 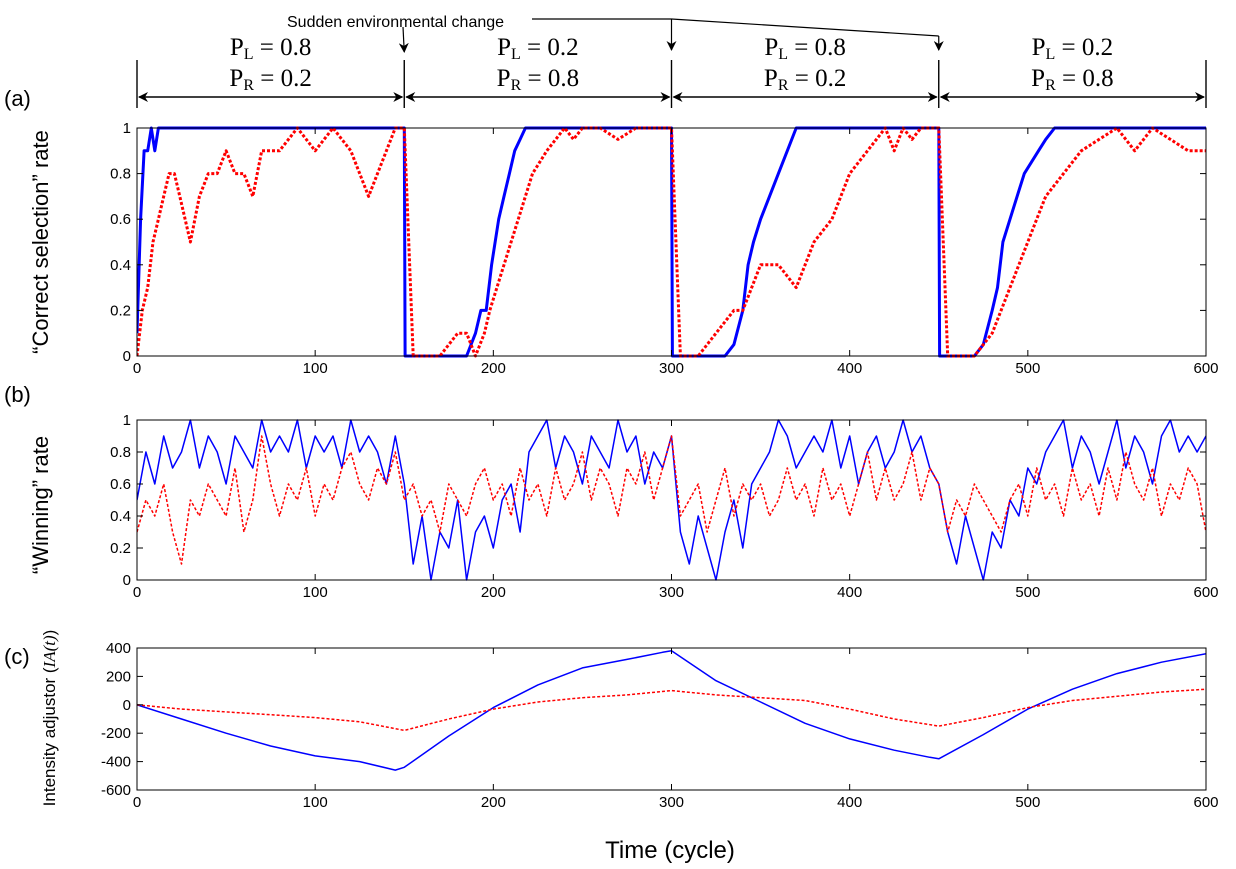 I want to click on y-tick-label: 200, so click(x=118, y=676).